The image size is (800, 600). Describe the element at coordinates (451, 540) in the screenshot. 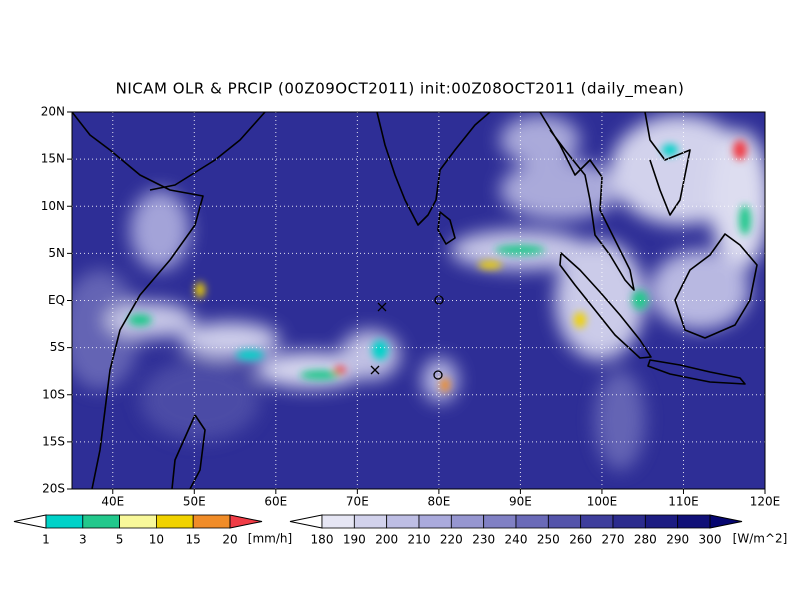

I see `colorbar-label: 220` at that location.